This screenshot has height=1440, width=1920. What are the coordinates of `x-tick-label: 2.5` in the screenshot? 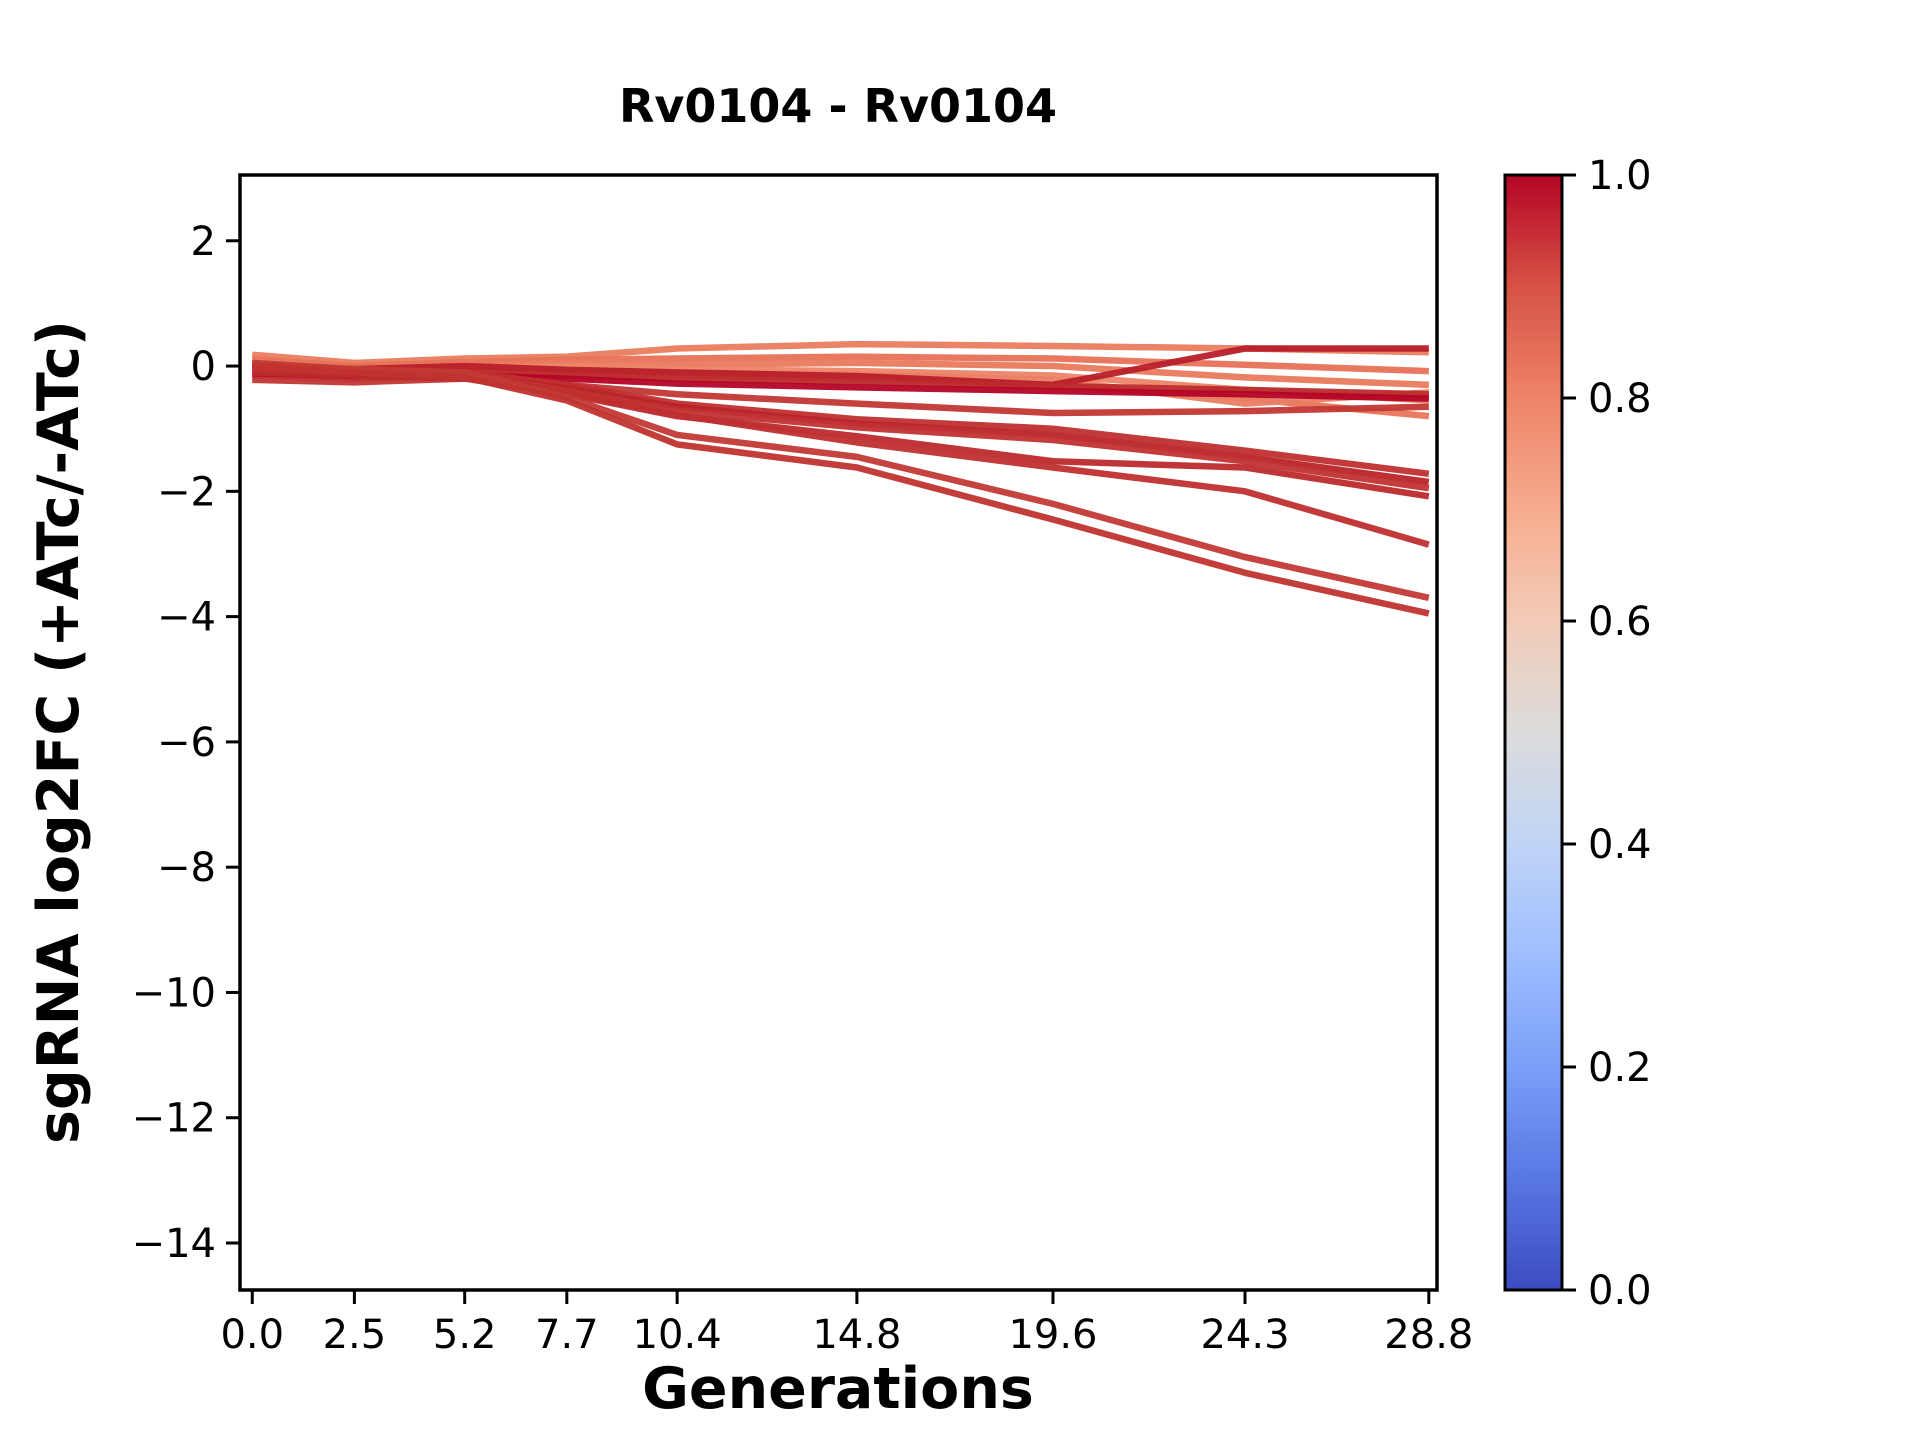 It's located at (355, 1335).